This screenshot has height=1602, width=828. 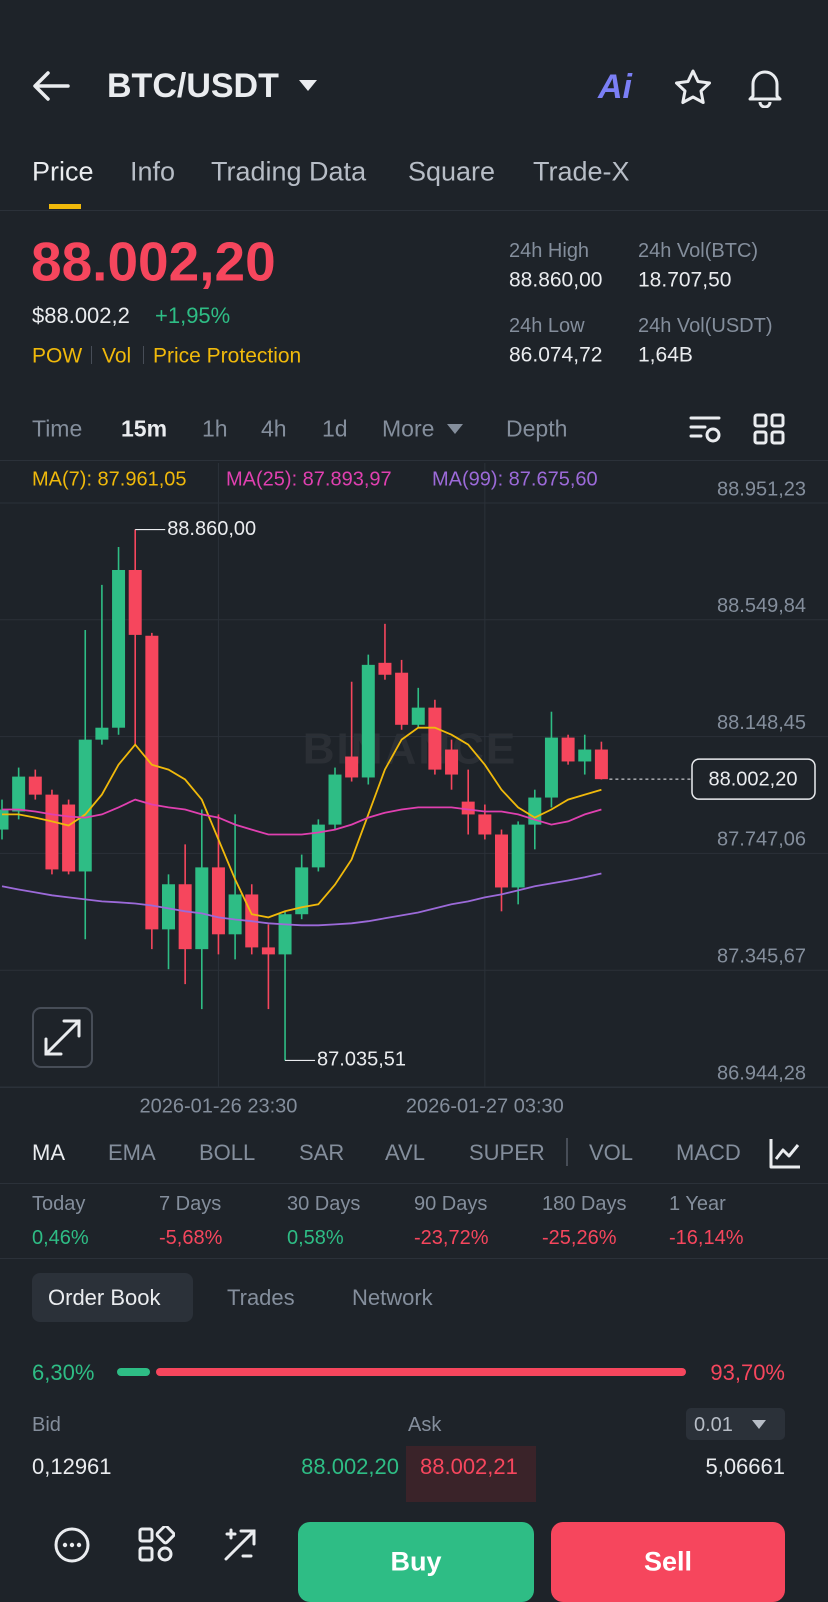 What do you see at coordinates (153, 171) in the screenshot?
I see `tab: Info` at bounding box center [153, 171].